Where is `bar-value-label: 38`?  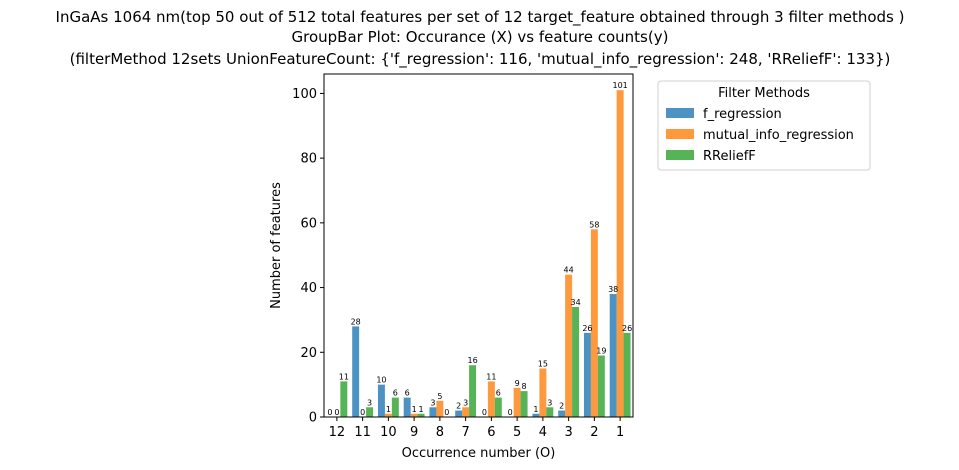
bar-value-label: 38 is located at coordinates (613, 289).